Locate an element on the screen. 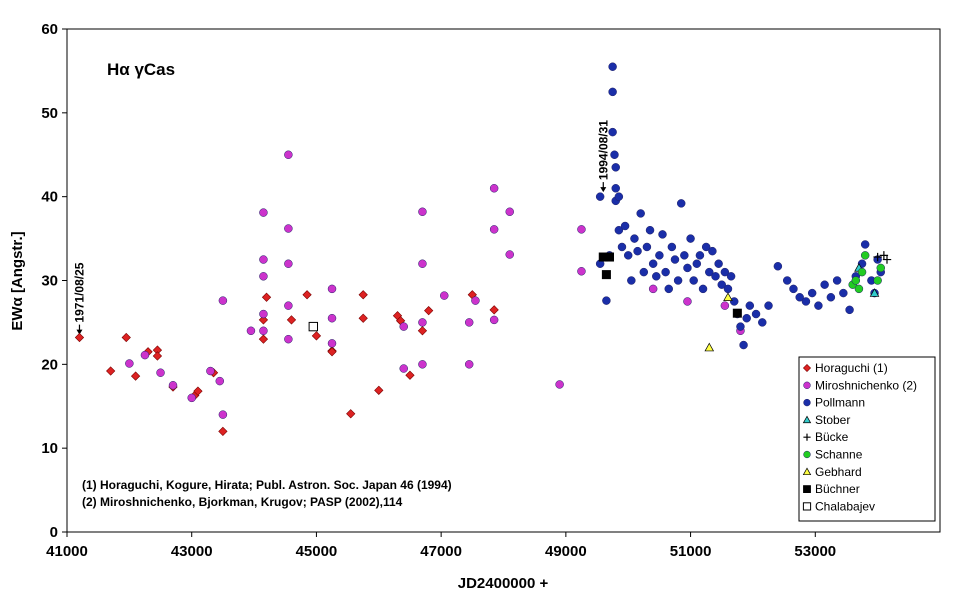 This screenshot has width=968, height=605. annotation-label: 1971/08/25 is located at coordinates (79, 292).